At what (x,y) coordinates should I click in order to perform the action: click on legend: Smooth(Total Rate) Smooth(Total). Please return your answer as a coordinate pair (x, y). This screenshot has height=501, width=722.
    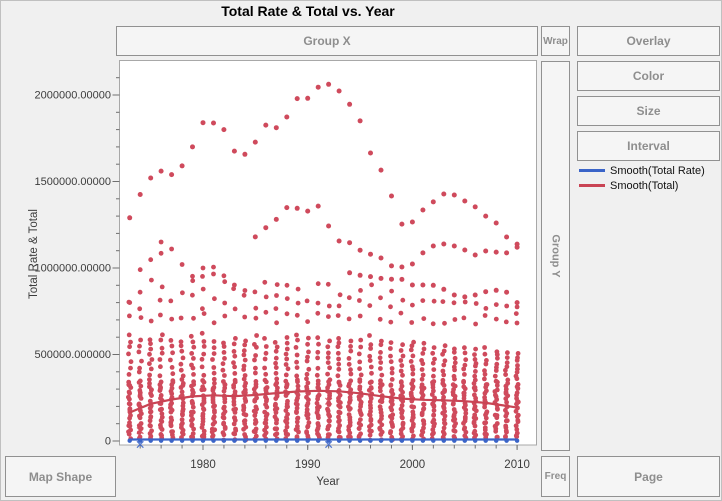
    Looking at the image, I should click on (642, 178).